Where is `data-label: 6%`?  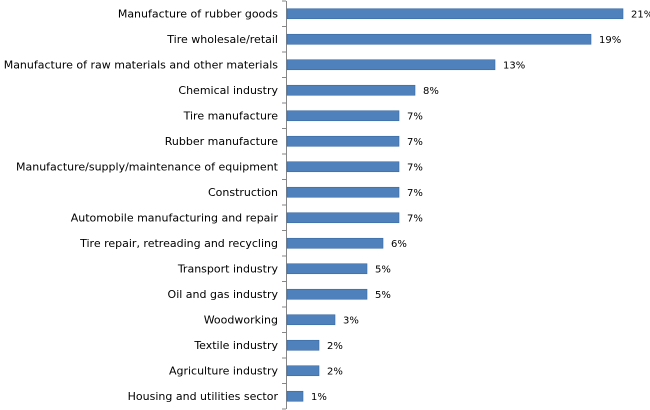
data-label: 6% is located at coordinates (399, 244).